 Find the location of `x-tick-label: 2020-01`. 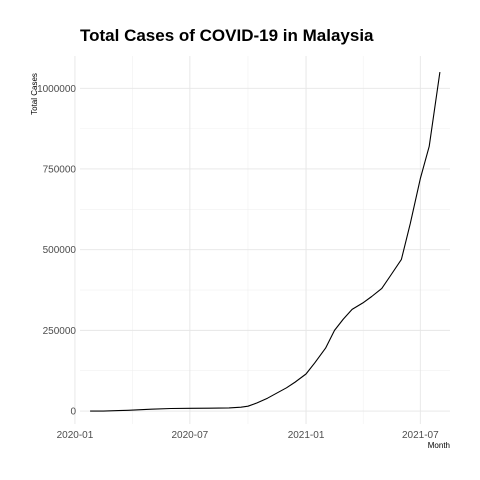

x-tick-label: 2020-01 is located at coordinates (75, 435).